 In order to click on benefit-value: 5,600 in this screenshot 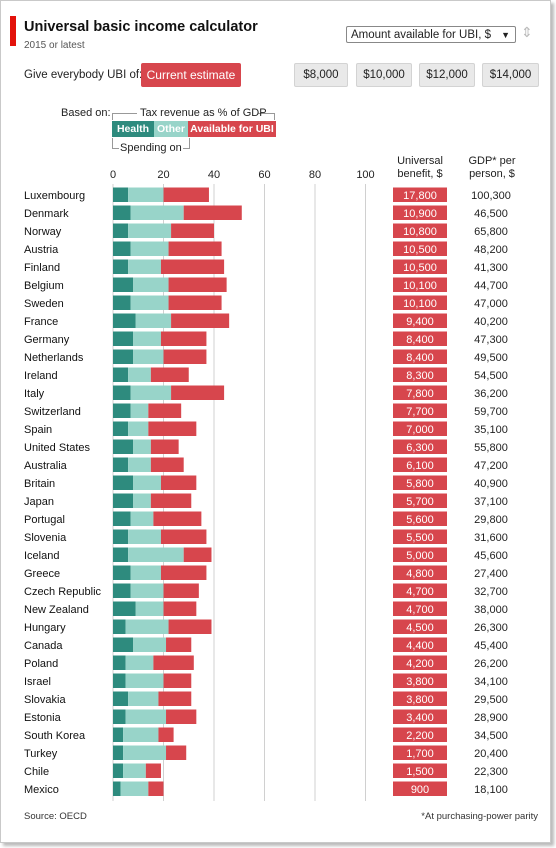, I will do `click(420, 520)`.